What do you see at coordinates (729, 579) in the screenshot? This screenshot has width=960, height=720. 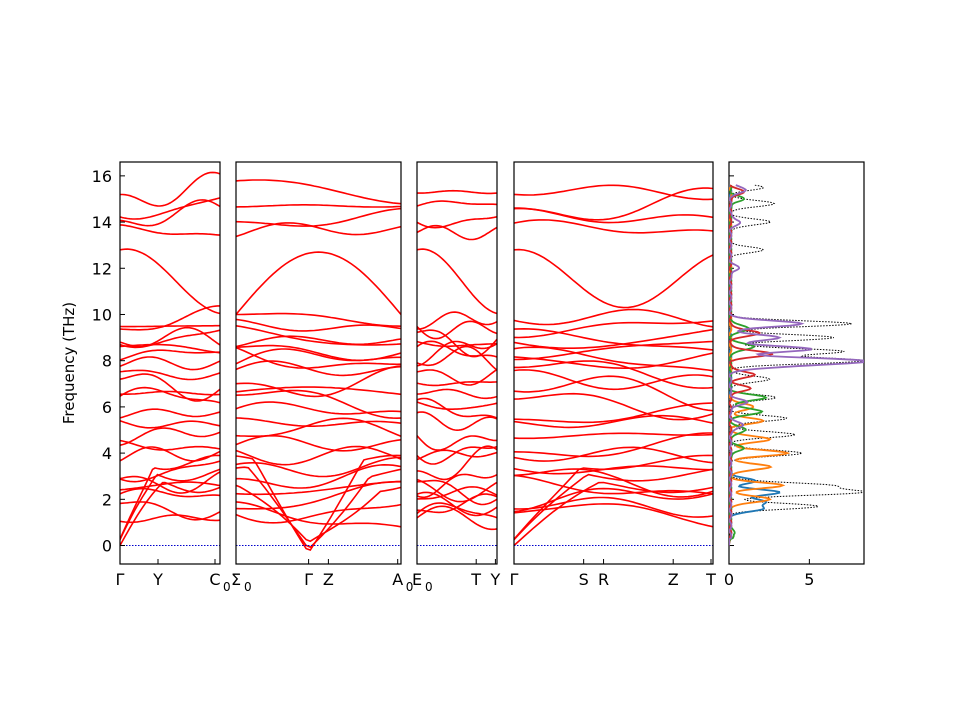 I see `dos-x-tick-label: 0` at bounding box center [729, 579].